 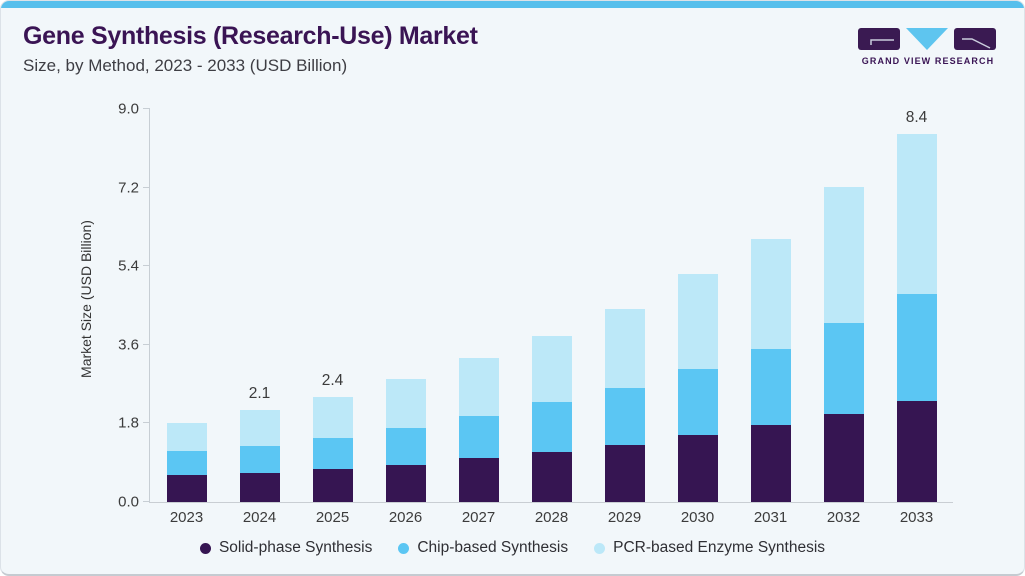 What do you see at coordinates (551, 317) in the screenshot?
I see `bar-slot-2028: 2028` at bounding box center [551, 317].